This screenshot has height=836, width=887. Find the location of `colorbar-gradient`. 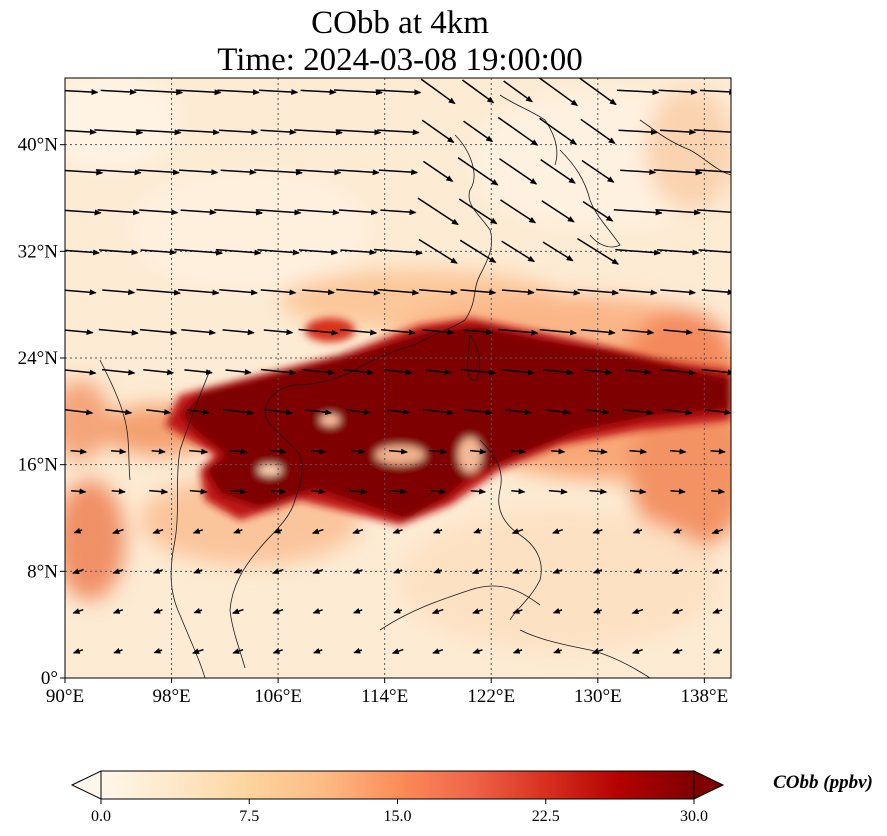

colorbar-gradient is located at coordinates (397, 785).